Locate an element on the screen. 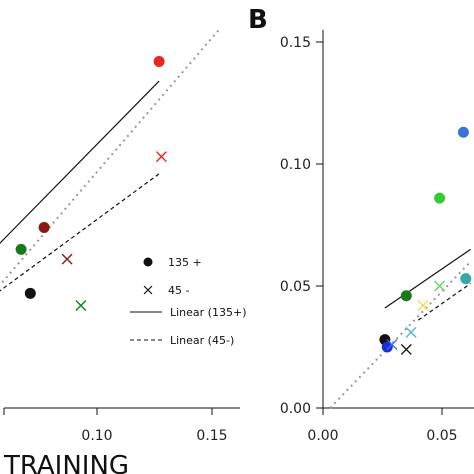  x-axis-label-training: TRAINING is located at coordinates (66, 462).